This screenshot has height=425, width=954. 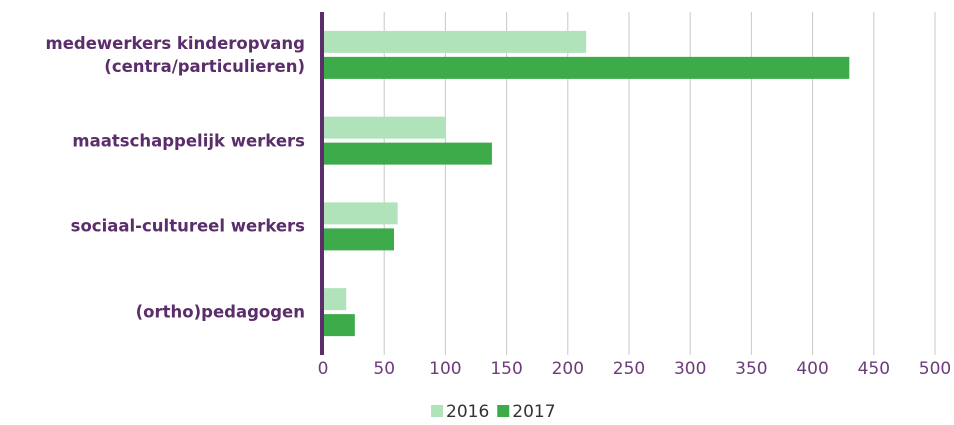 I want to click on x-tick-label: 50, so click(x=384, y=369).